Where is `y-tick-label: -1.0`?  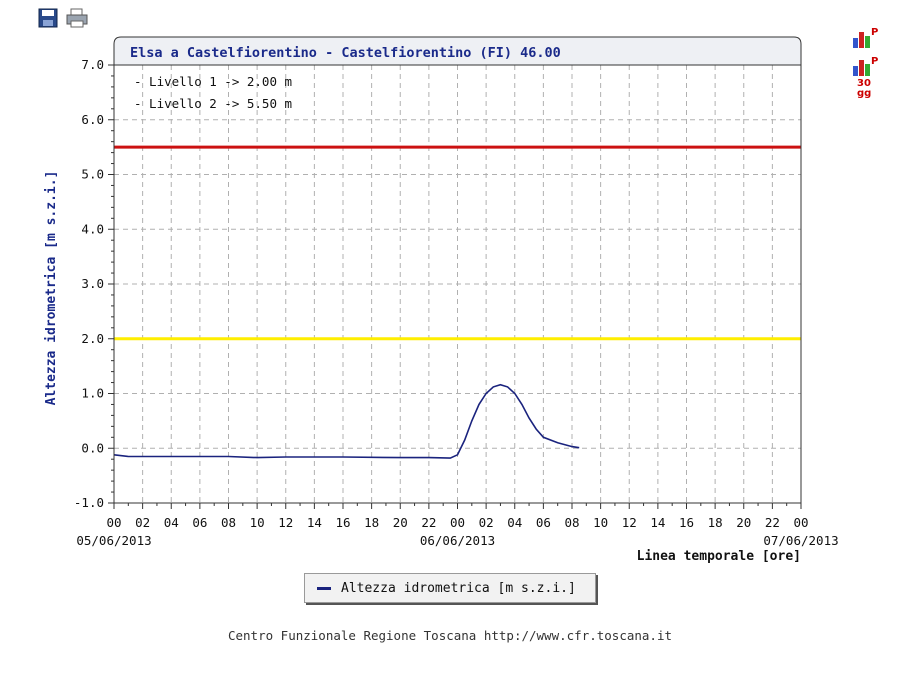
y-tick-label: -1.0 is located at coordinates (89, 502).